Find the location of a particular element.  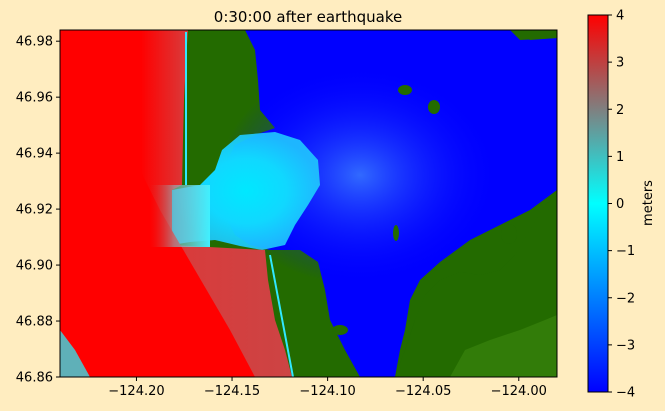

x-tick-label: −124.00 is located at coordinates (519, 391).